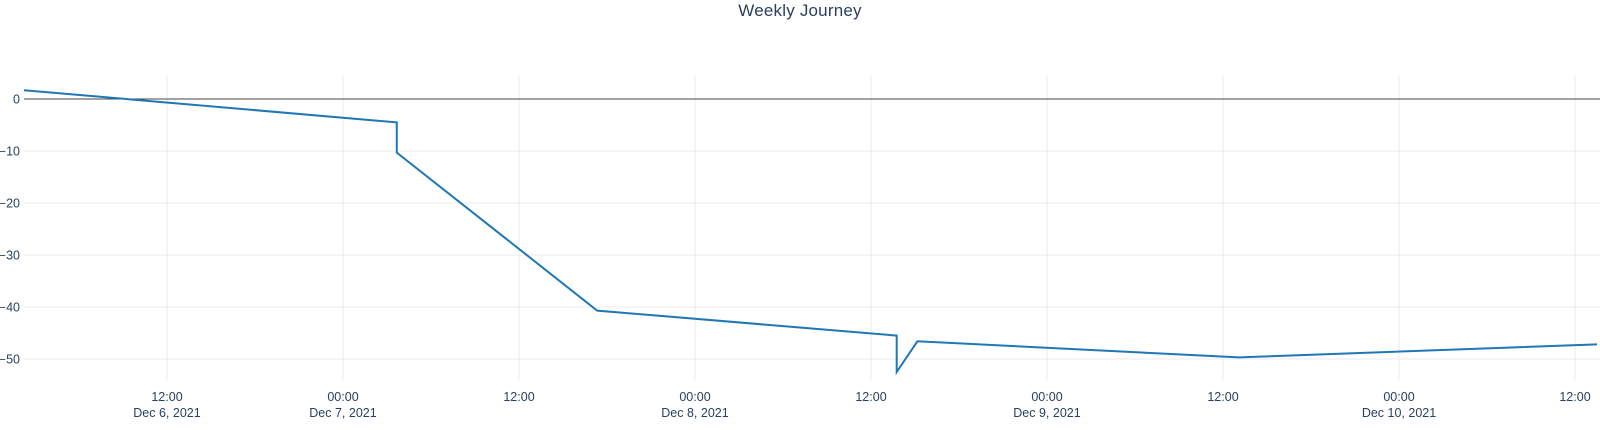  Describe the element at coordinates (800, 10) in the screenshot. I see `chart-title: Weekly Journey` at that location.